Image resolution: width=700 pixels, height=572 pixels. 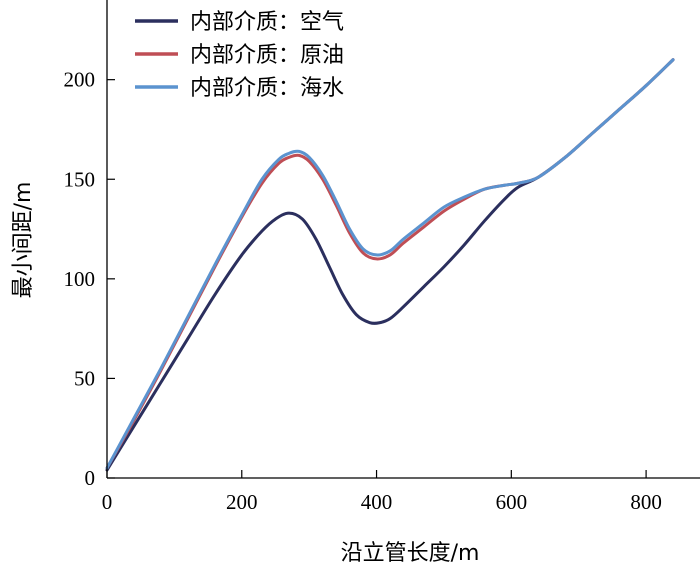 I want to click on legend-label-1: 内部介质：空气, so click(x=267, y=22).